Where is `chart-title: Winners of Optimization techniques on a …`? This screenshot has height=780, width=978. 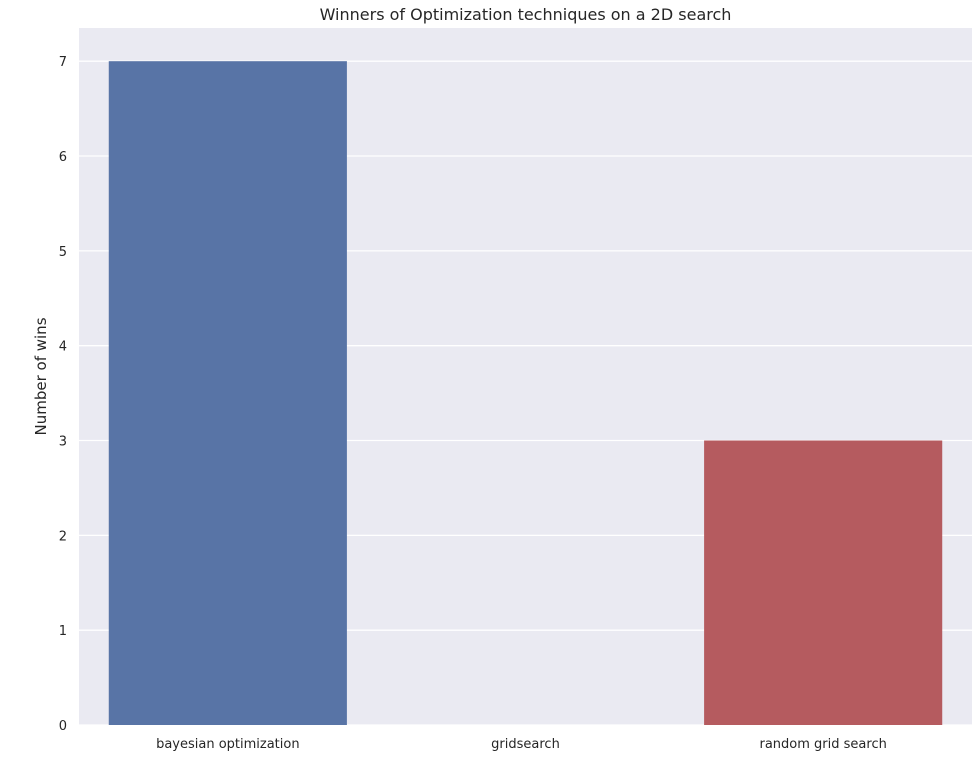 chart-title: Winners of Optimization techniques on a … is located at coordinates (526, 14).